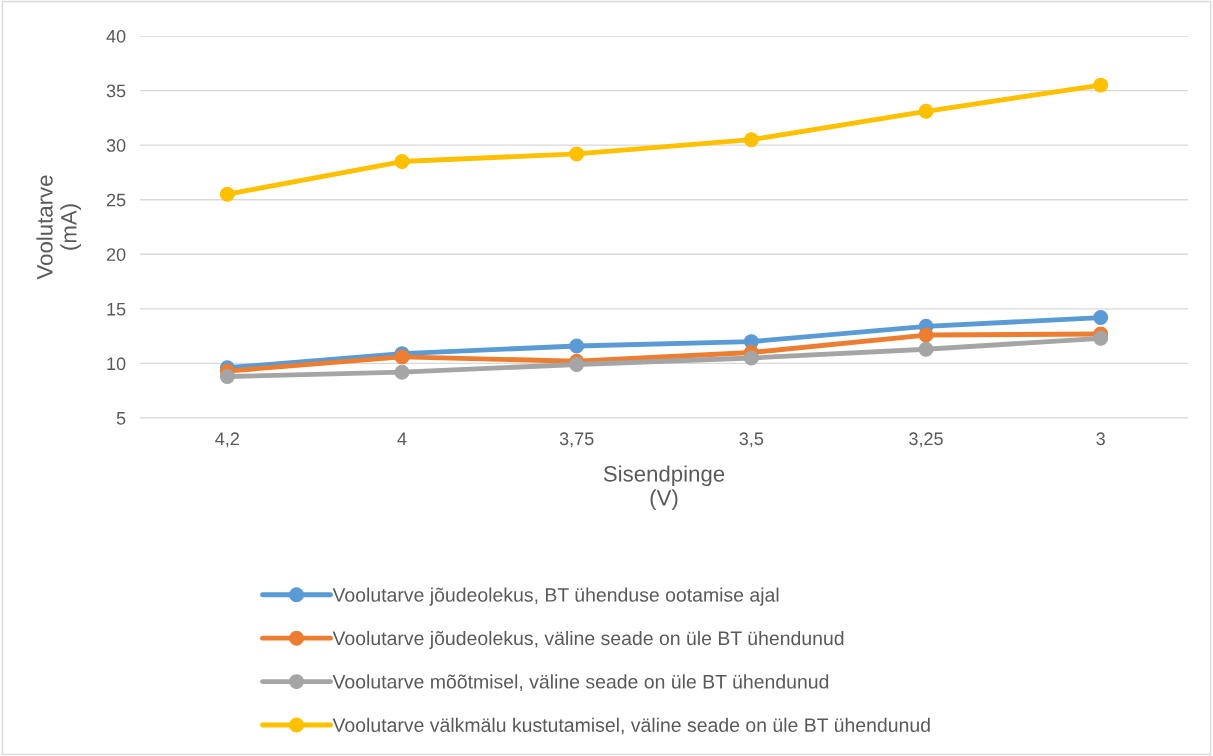 The width and height of the screenshot is (1213, 756). I want to click on x-tick-label: 4, so click(402, 438).